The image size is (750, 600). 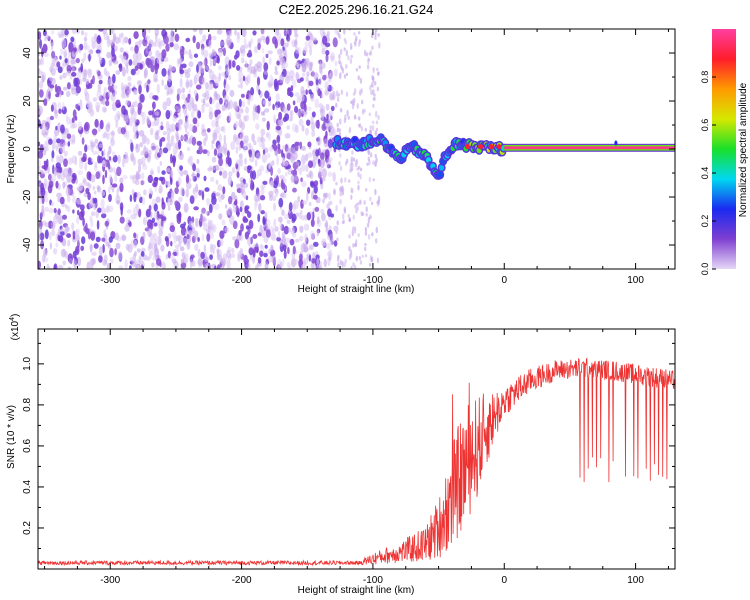 What do you see at coordinates (616, 143) in the screenshot?
I see `carrier-spur` at bounding box center [616, 143].